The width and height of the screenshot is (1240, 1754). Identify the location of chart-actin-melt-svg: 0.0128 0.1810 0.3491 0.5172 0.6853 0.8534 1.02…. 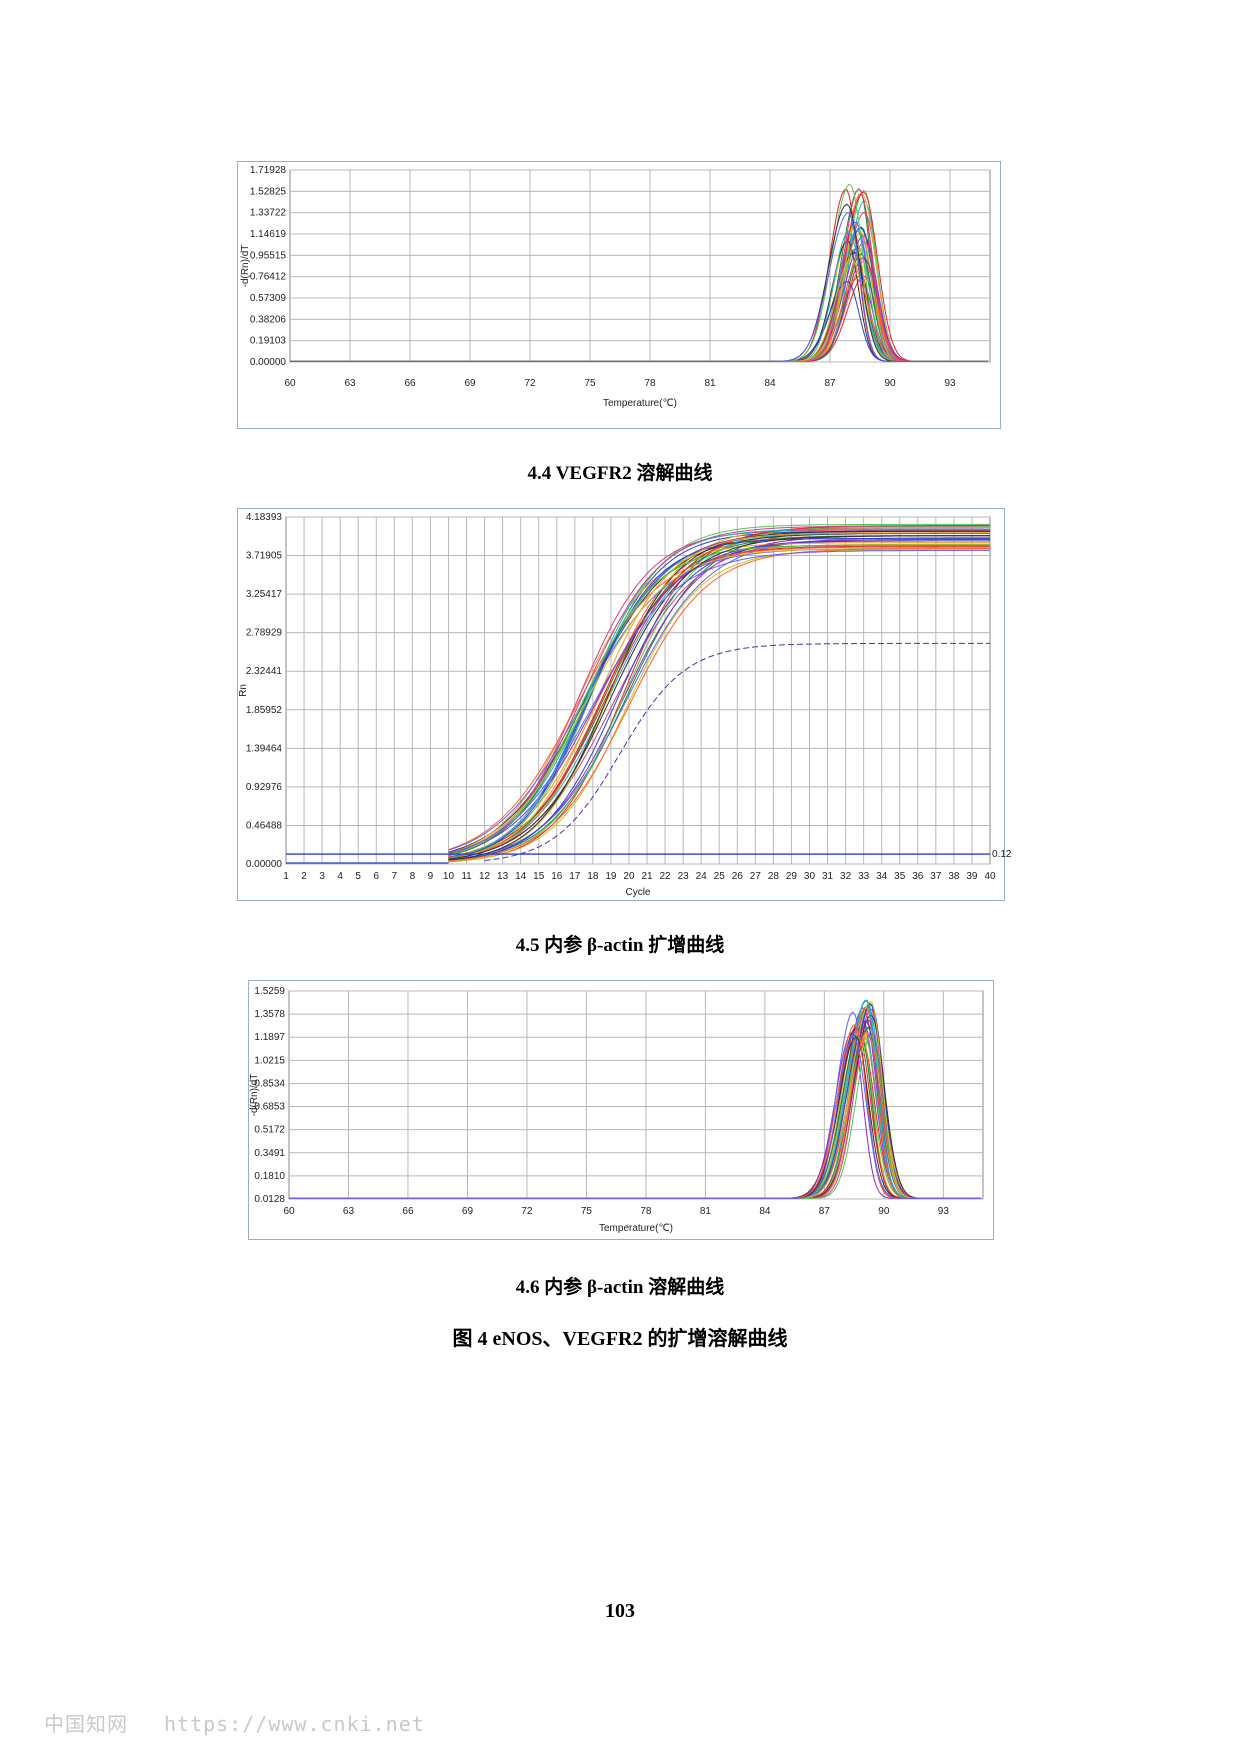
(616, 1110).